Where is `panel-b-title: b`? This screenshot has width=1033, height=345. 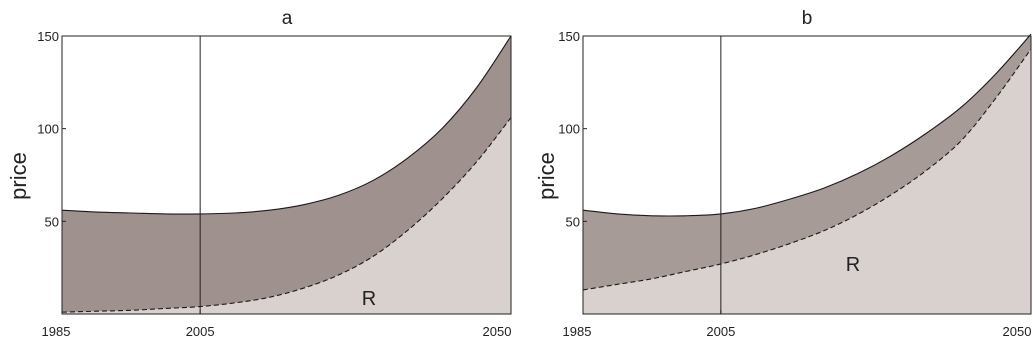 panel-b-title: b is located at coordinates (807, 18).